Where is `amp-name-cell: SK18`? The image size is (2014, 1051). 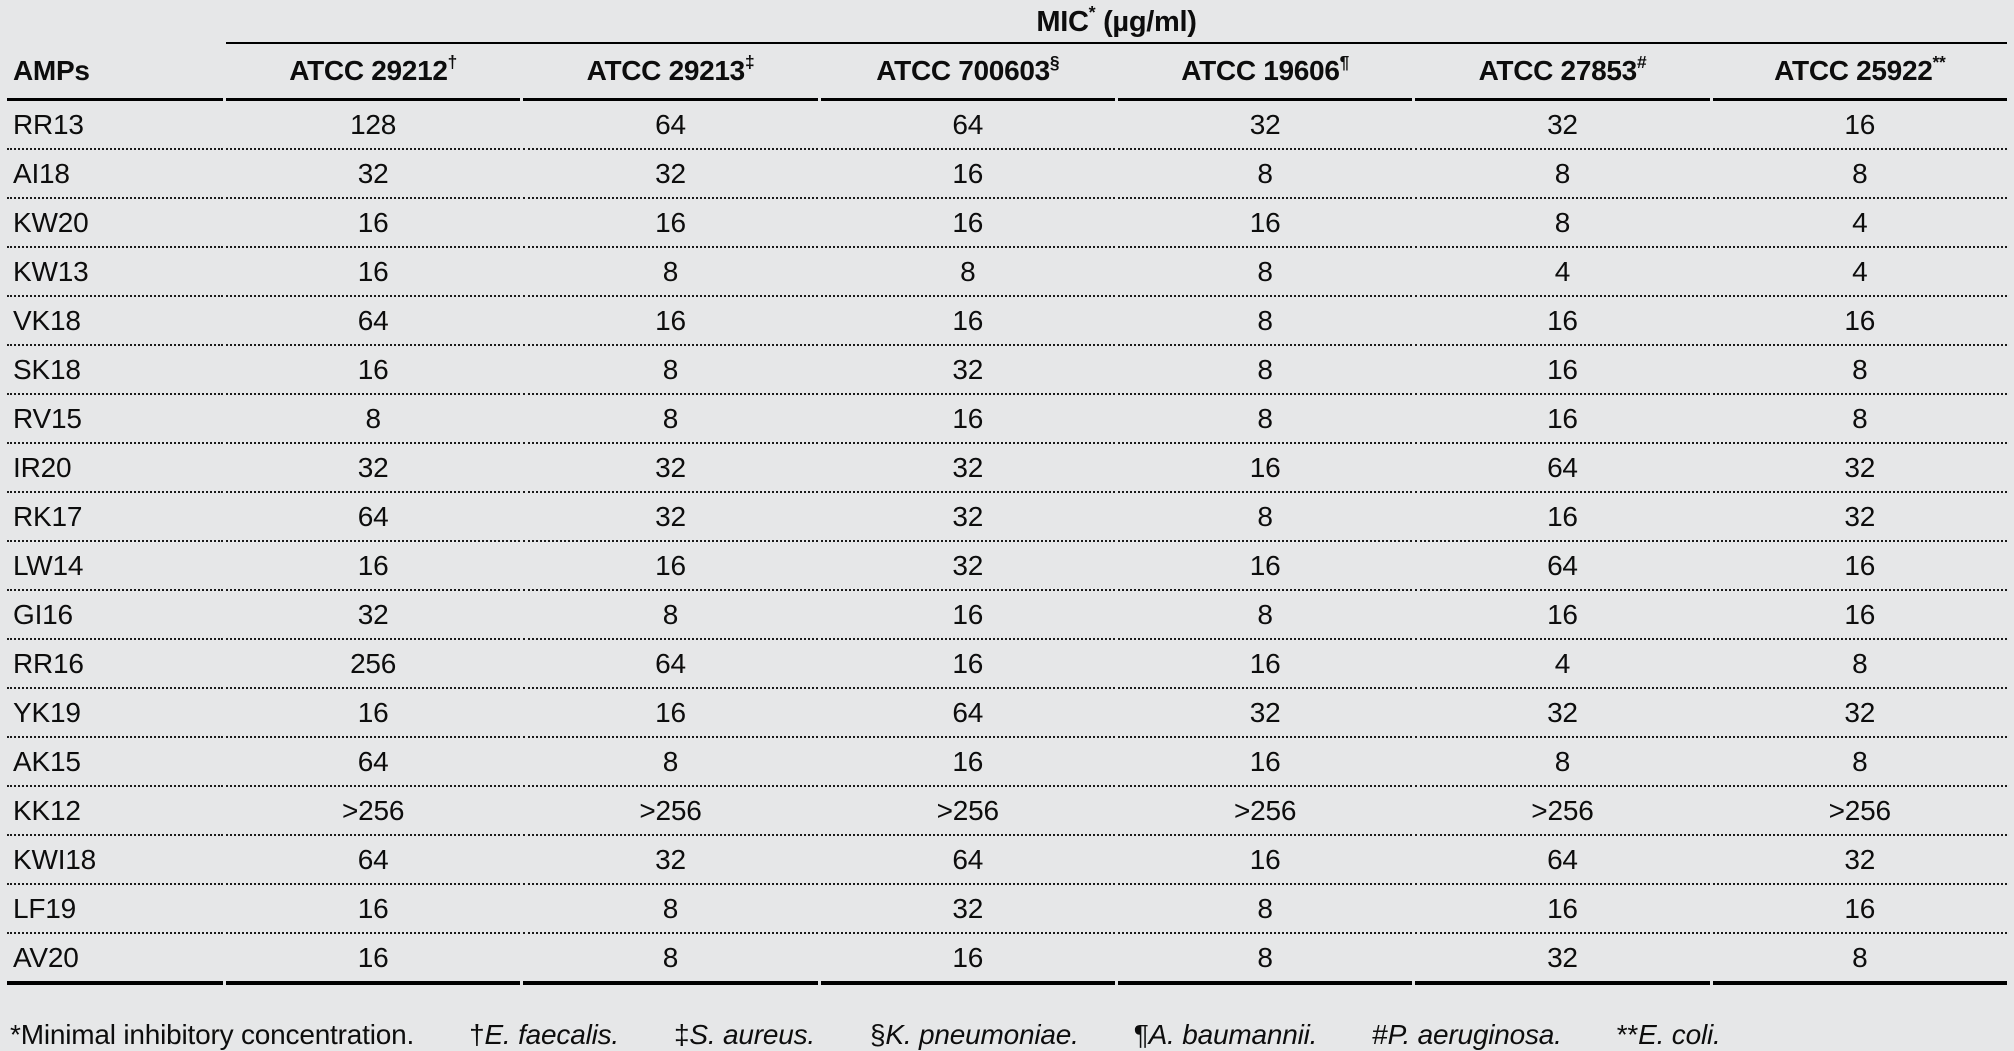 amp-name-cell: SK18 is located at coordinates (115, 370).